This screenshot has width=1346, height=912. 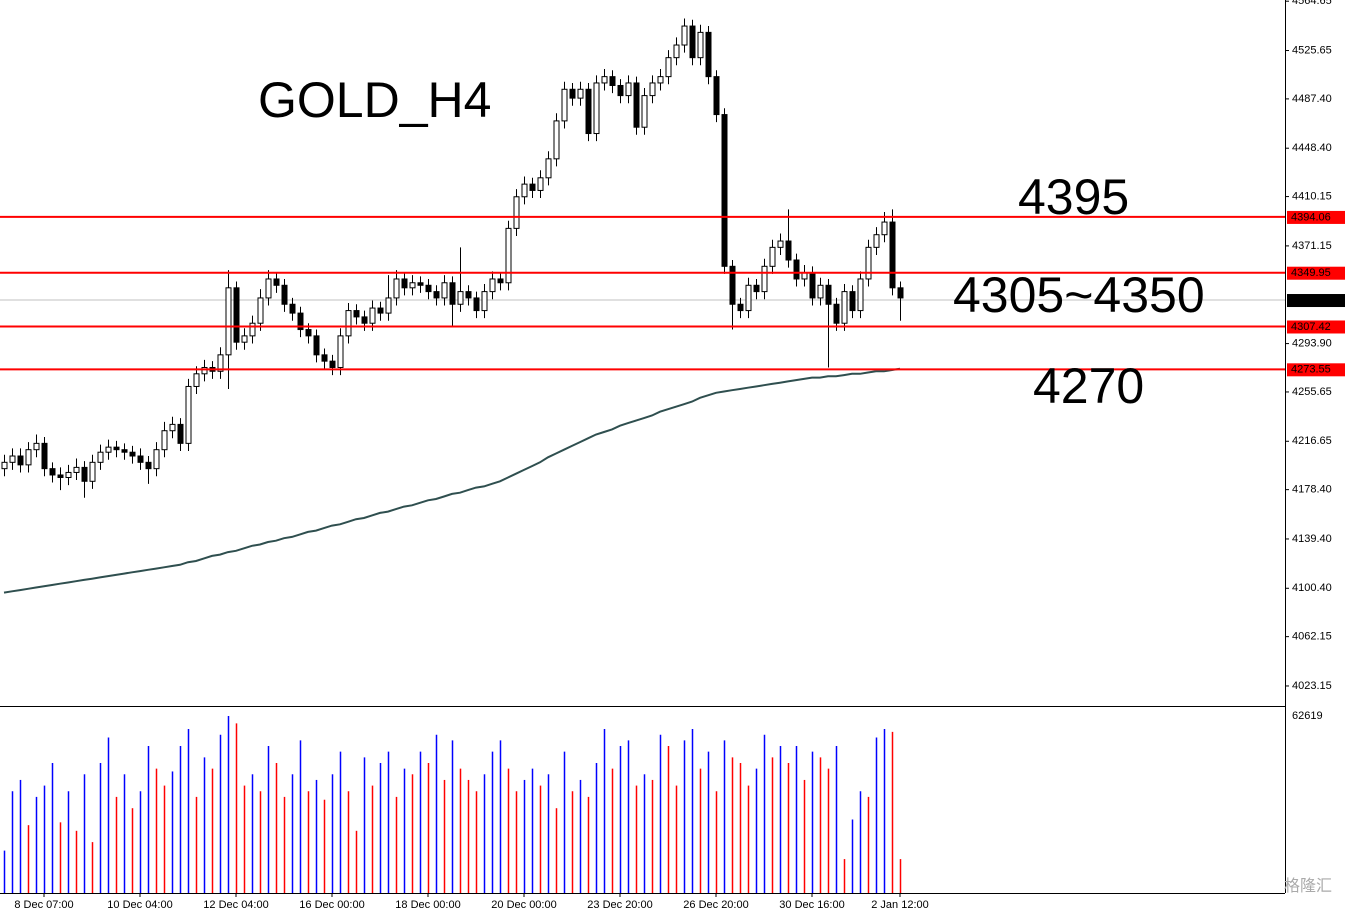 I want to click on annotation: 4270, so click(x=1088, y=386).